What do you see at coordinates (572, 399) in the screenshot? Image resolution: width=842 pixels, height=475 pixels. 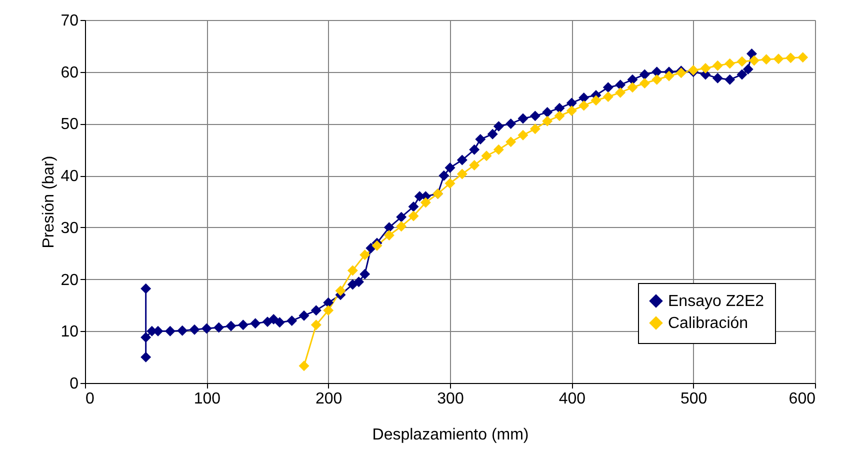 I see `x-tick-label: 400` at bounding box center [572, 399].